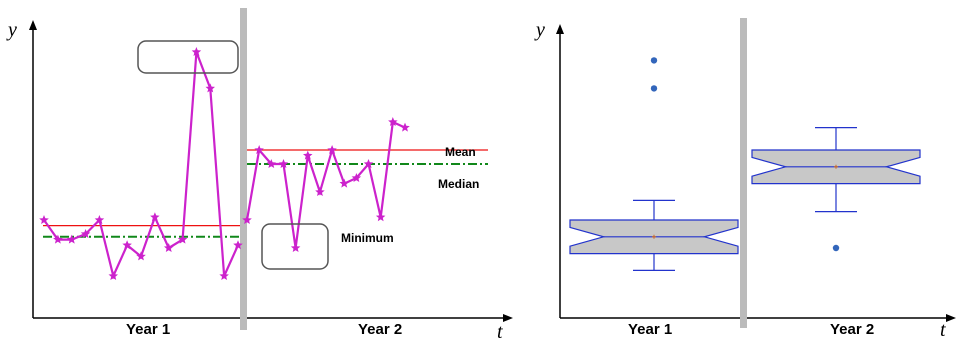 The height and width of the screenshot is (341, 962). What do you see at coordinates (141, 163) in the screenshot?
I see `year1-series-markers` at bounding box center [141, 163].